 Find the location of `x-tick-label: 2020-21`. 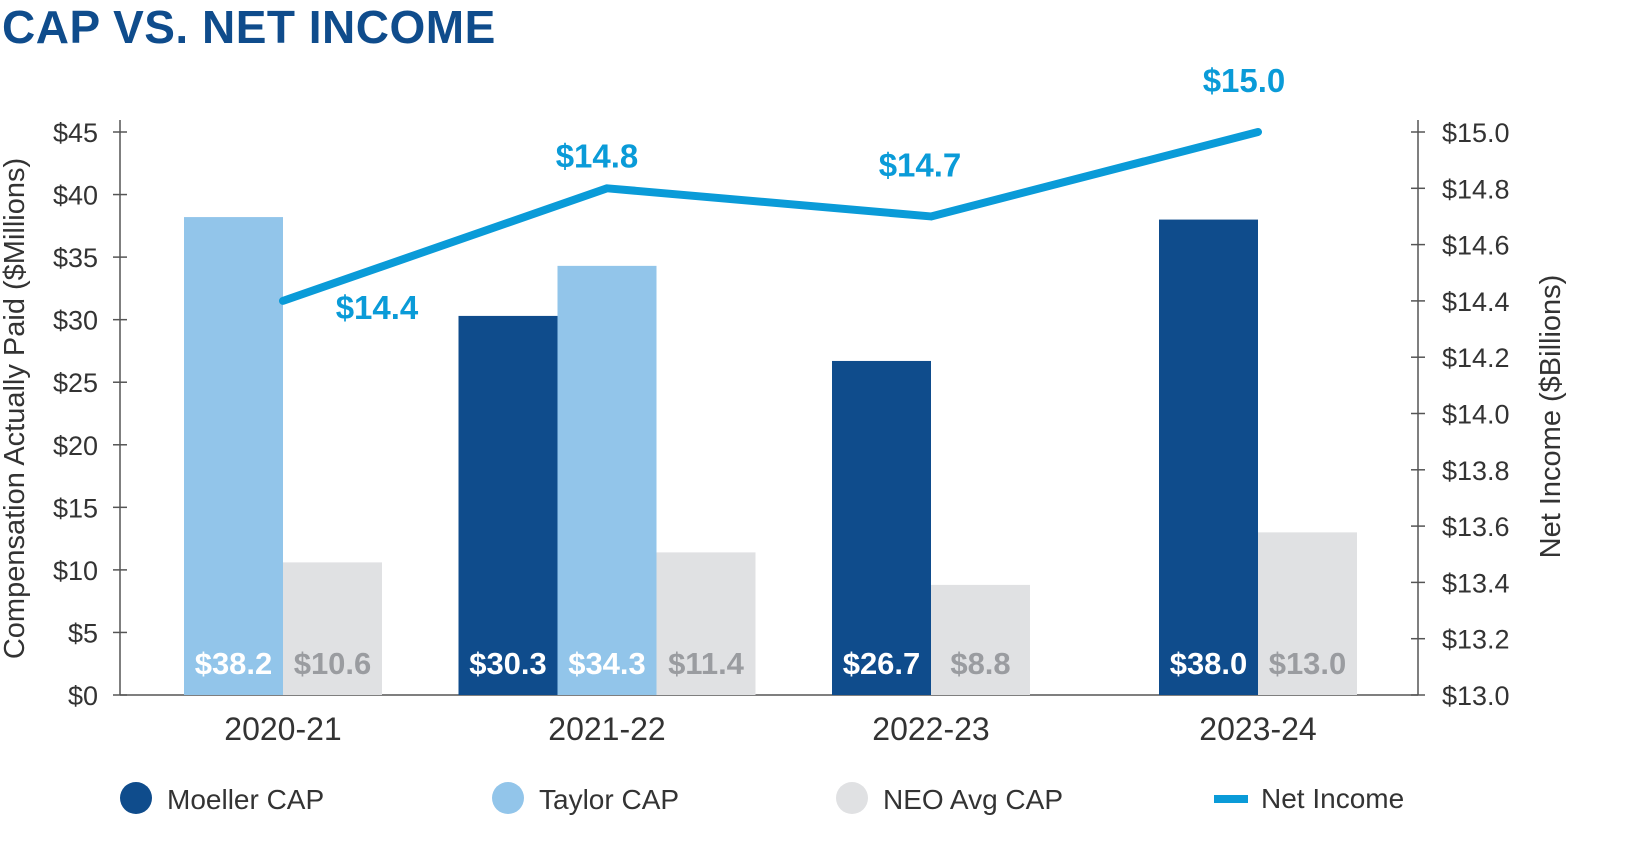

x-tick-label: 2020-21 is located at coordinates (282, 729).